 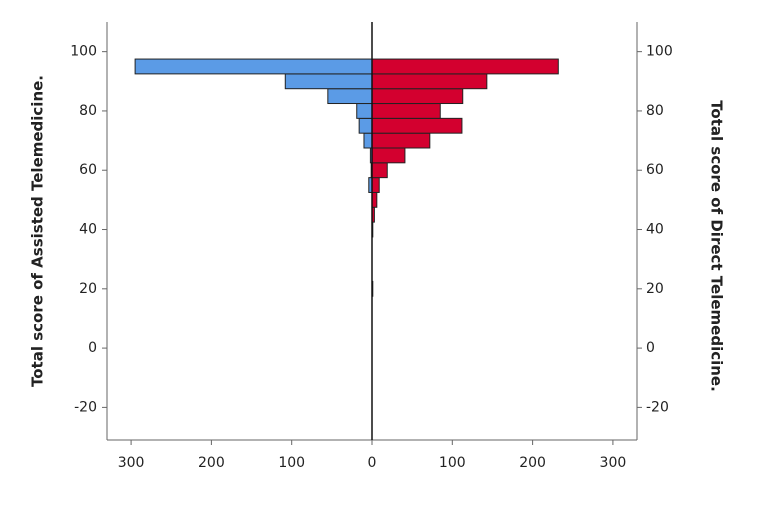 What do you see at coordinates (372, 463) in the screenshot?
I see `x-tick-label: 0` at bounding box center [372, 463].